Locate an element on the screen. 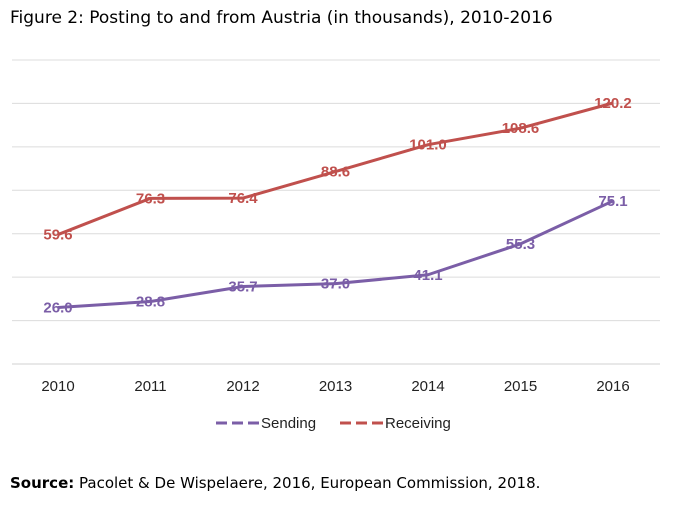  data-label-receiving: 108.6 is located at coordinates (521, 128).